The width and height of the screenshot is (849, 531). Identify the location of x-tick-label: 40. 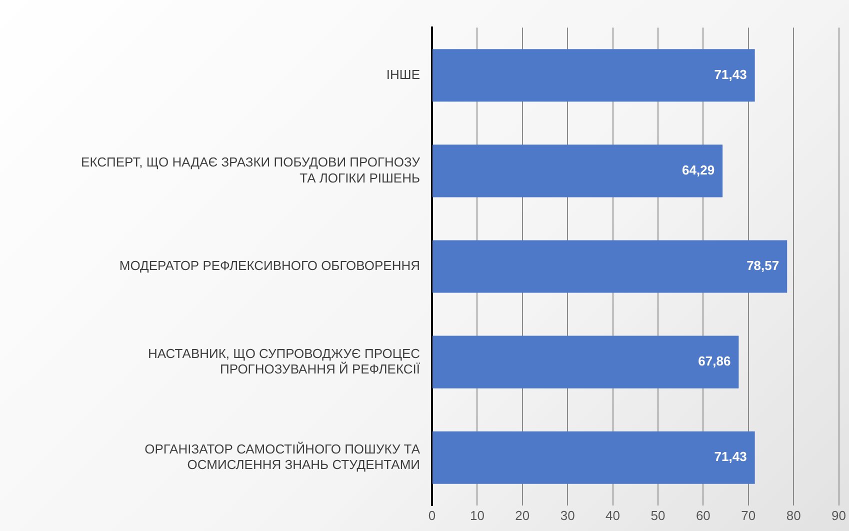
(613, 515).